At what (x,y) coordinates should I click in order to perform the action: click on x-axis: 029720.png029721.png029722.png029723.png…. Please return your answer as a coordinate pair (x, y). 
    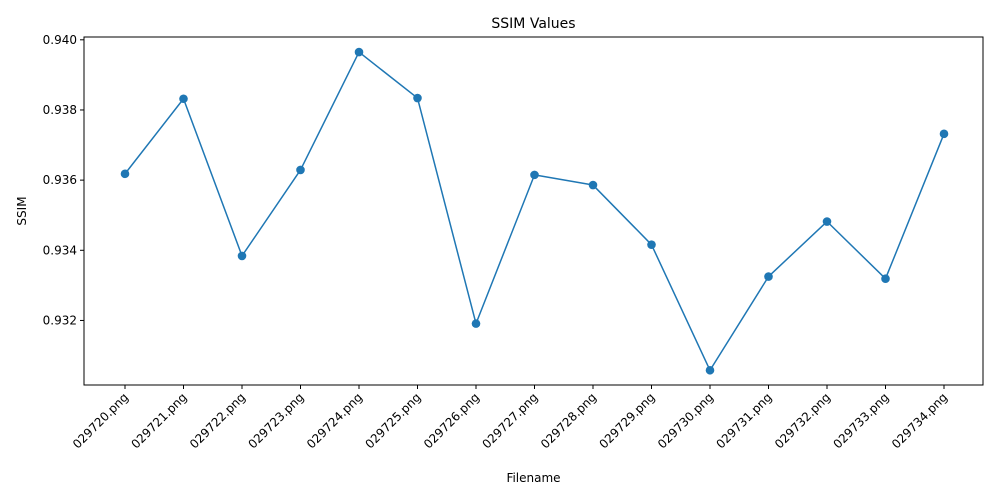
    Looking at the image, I should click on (510, 418).